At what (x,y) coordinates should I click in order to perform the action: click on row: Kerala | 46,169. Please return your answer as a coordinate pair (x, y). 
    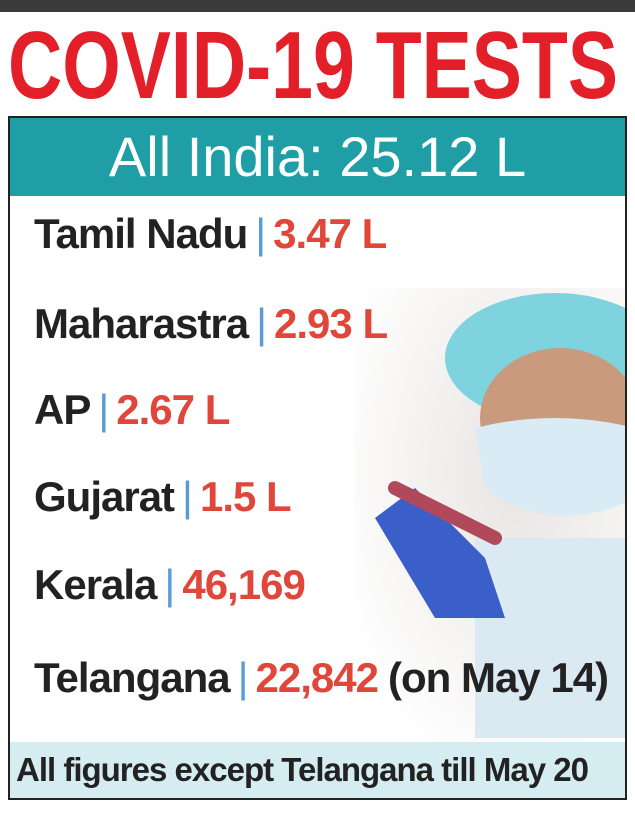
    Looking at the image, I should click on (170, 584).